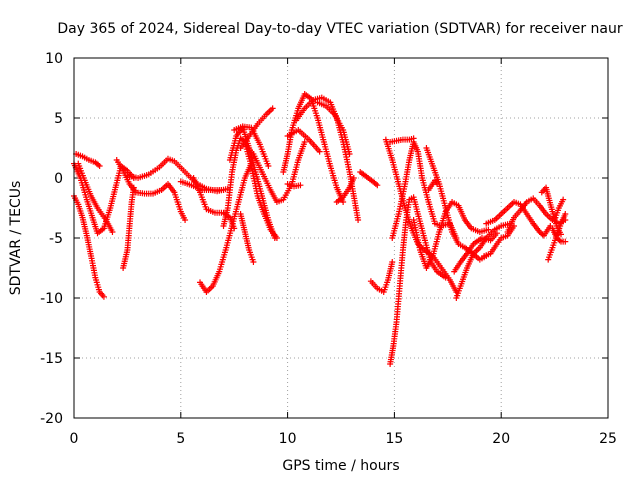 This screenshot has width=640, height=480. I want to click on x-tick-label: 20, so click(501, 439).